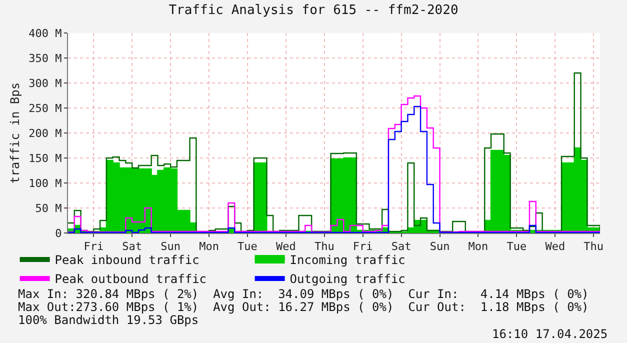 Image resolution: width=627 pixels, height=343 pixels. I want to click on y-tick-label: 300 M, so click(45, 83).